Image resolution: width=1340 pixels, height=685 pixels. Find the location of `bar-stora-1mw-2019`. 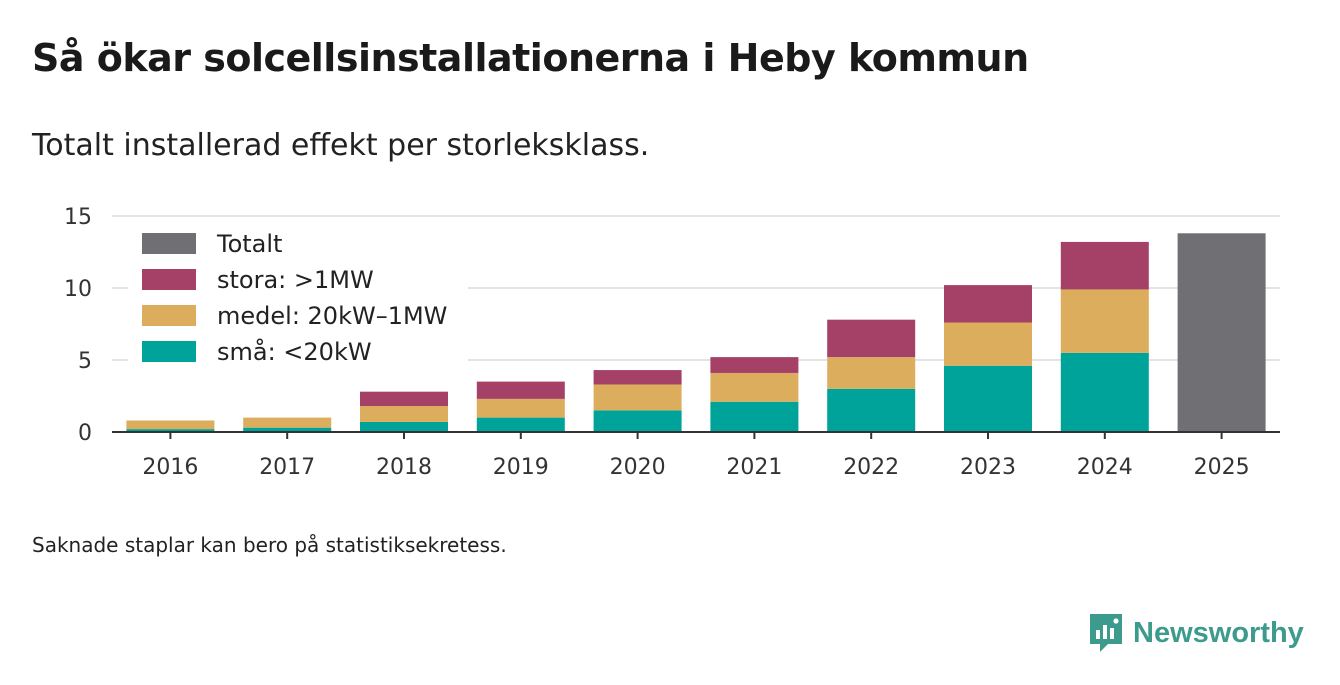

bar-stora-1mw-2019 is located at coordinates (520, 390).